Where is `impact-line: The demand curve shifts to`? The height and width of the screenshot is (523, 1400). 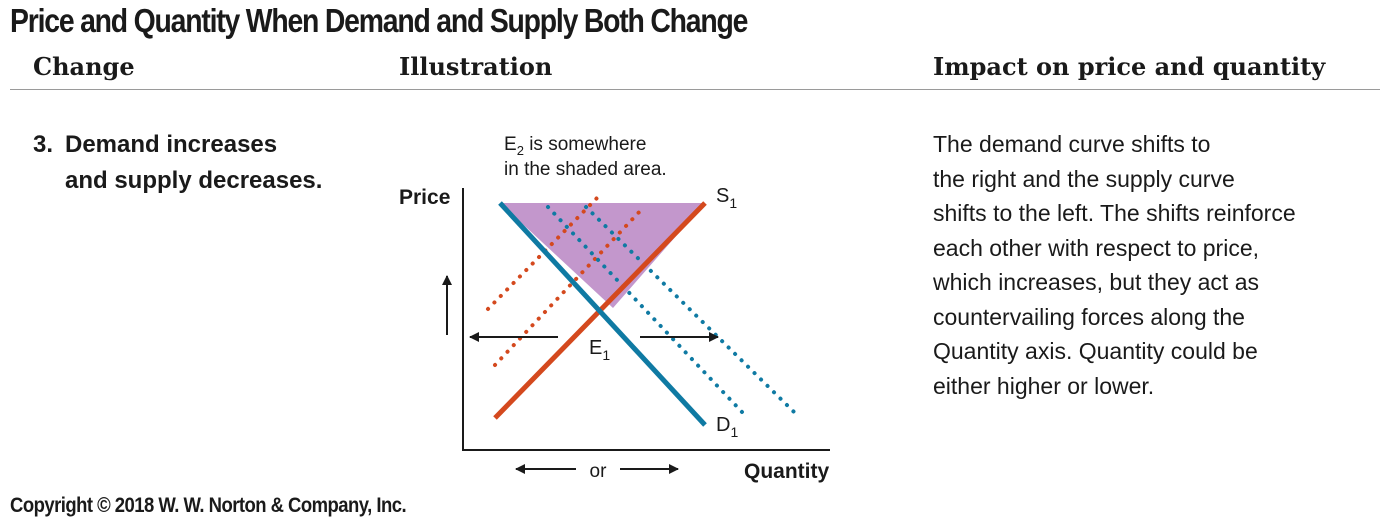
impact-line: The demand curve shifts to is located at coordinates (1072, 144).